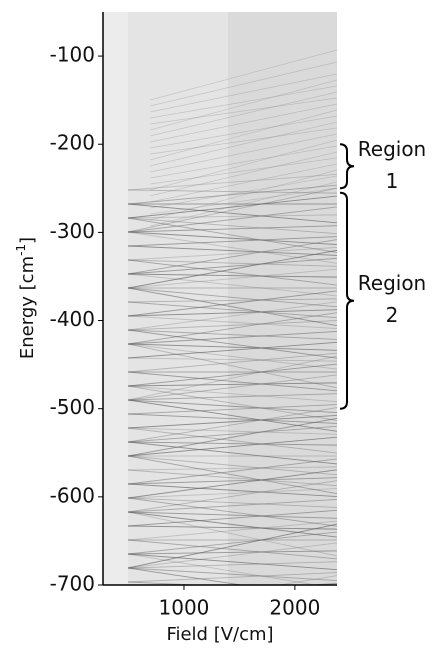  What do you see at coordinates (72, 231) in the screenshot?
I see `y-tick-label: -300` at bounding box center [72, 231].